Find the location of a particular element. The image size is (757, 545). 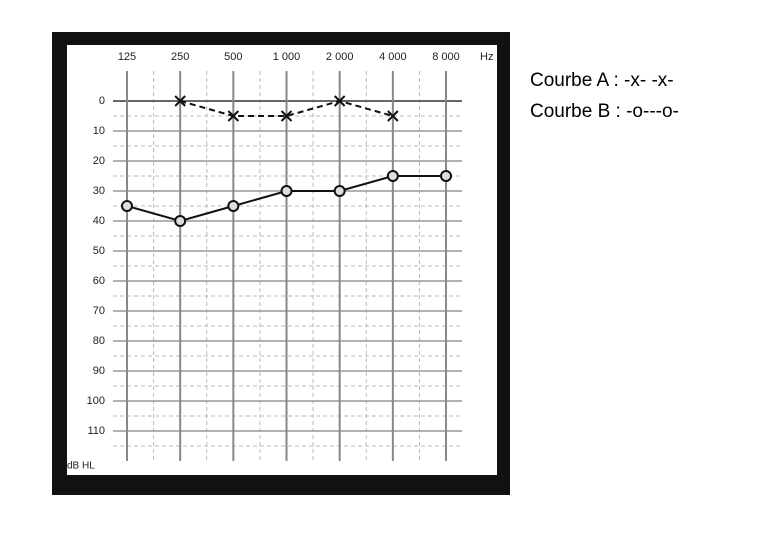

x-tick-label: 2 000 is located at coordinates (340, 57).